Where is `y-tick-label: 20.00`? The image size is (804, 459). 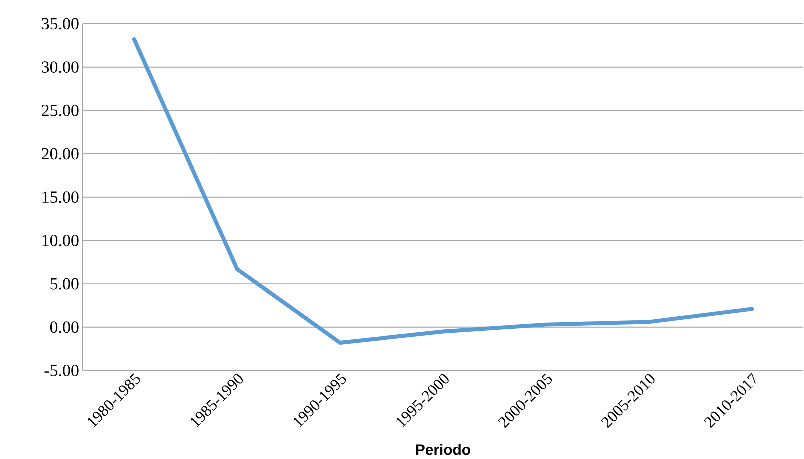 y-tick-label: 20.00 is located at coordinates (60, 154).